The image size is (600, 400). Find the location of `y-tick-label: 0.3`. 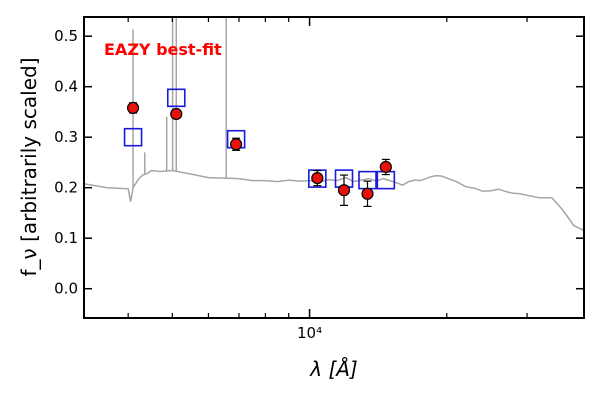

y-tick-label: 0.3 is located at coordinates (66, 137).